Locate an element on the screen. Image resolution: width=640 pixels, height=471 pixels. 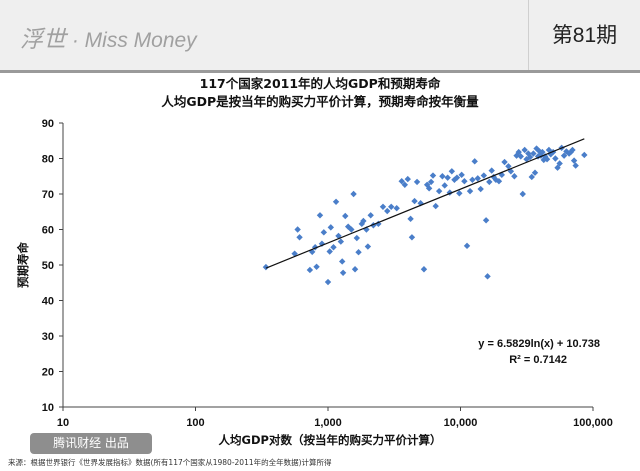
y-tick-label: 30 is located at coordinates (48, 337).